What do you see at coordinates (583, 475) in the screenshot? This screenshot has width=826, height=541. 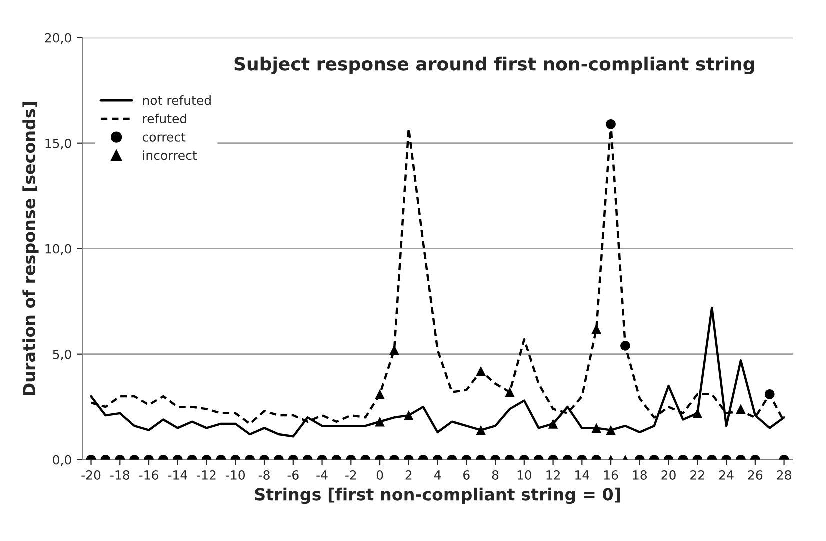 I see `x-tick-label: 14` at bounding box center [583, 475].